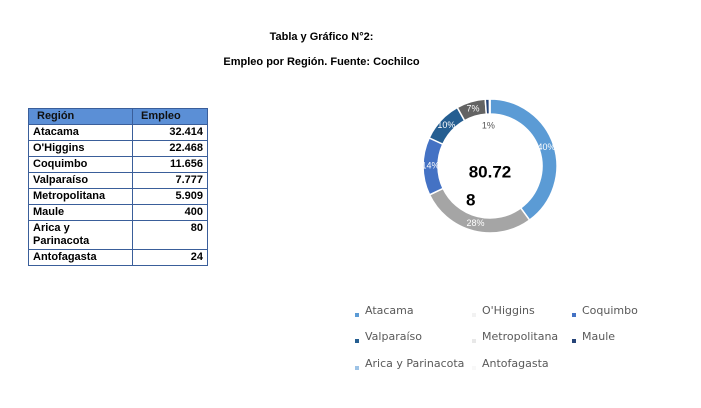  Describe the element at coordinates (488, 125) in the screenshot. I see `value-label: 1%` at that location.